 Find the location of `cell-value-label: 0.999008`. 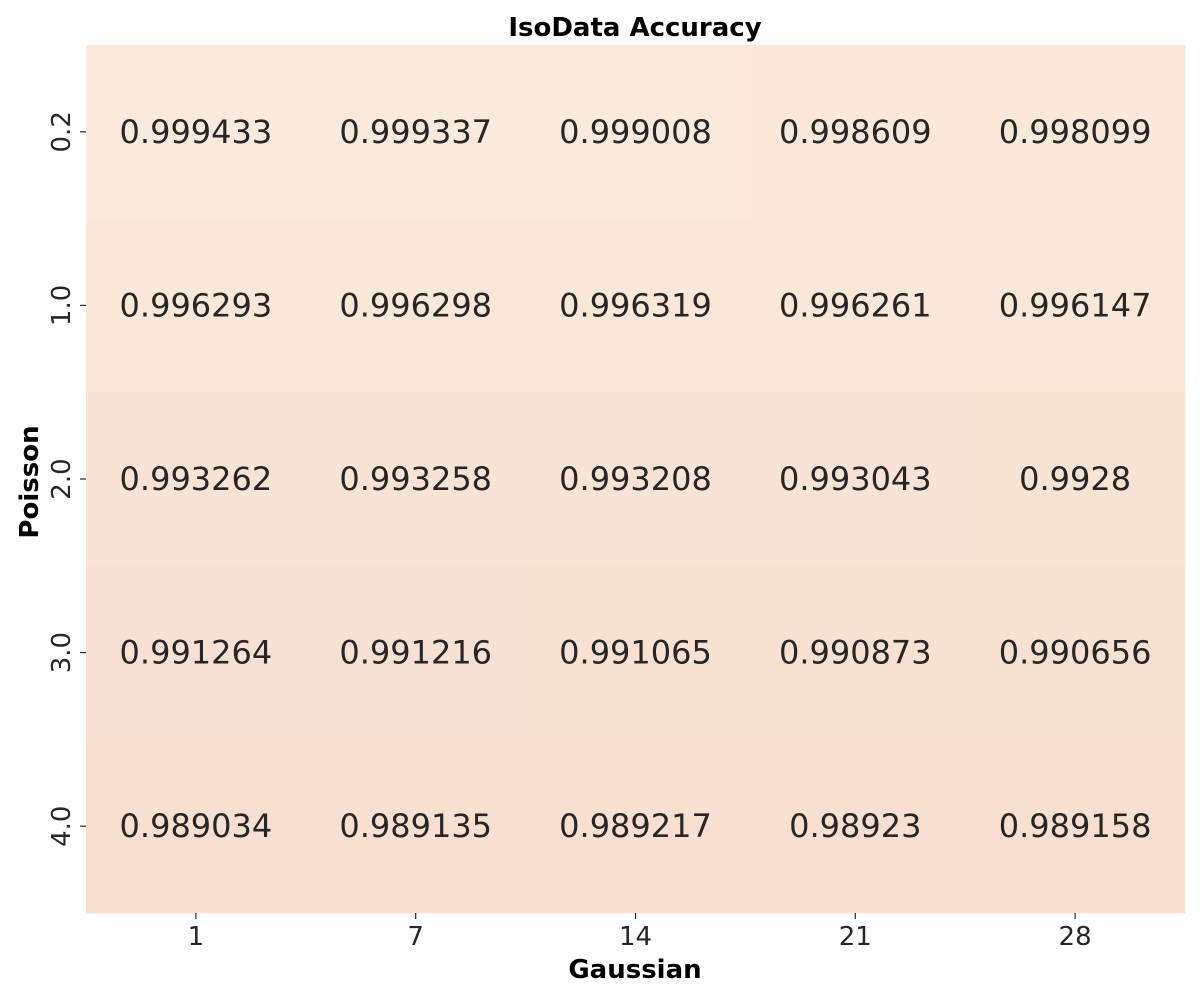

cell-value-label: 0.999008 is located at coordinates (635, 132).